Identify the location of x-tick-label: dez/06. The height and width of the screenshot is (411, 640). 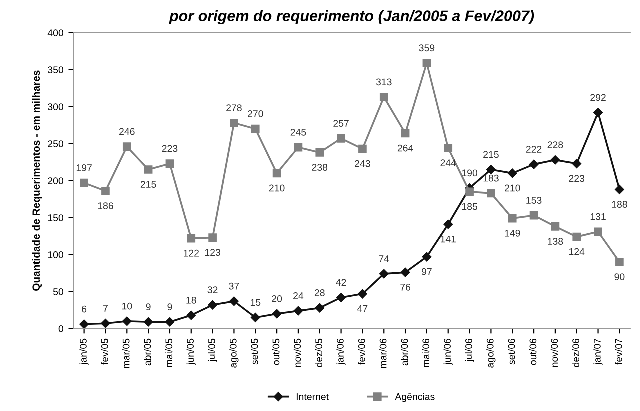
(576, 353).